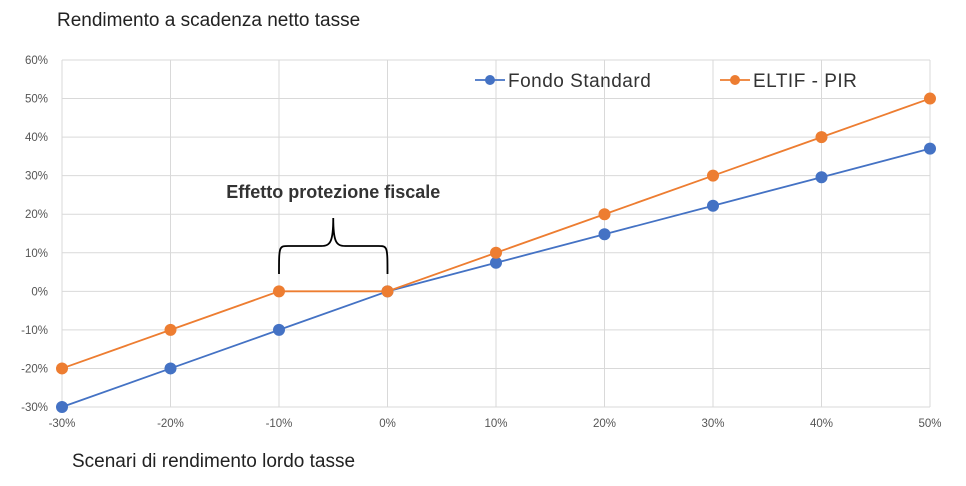 The width and height of the screenshot is (966, 486). Describe the element at coordinates (712, 424) in the screenshot. I see `x-tick-label: 30%` at that location.